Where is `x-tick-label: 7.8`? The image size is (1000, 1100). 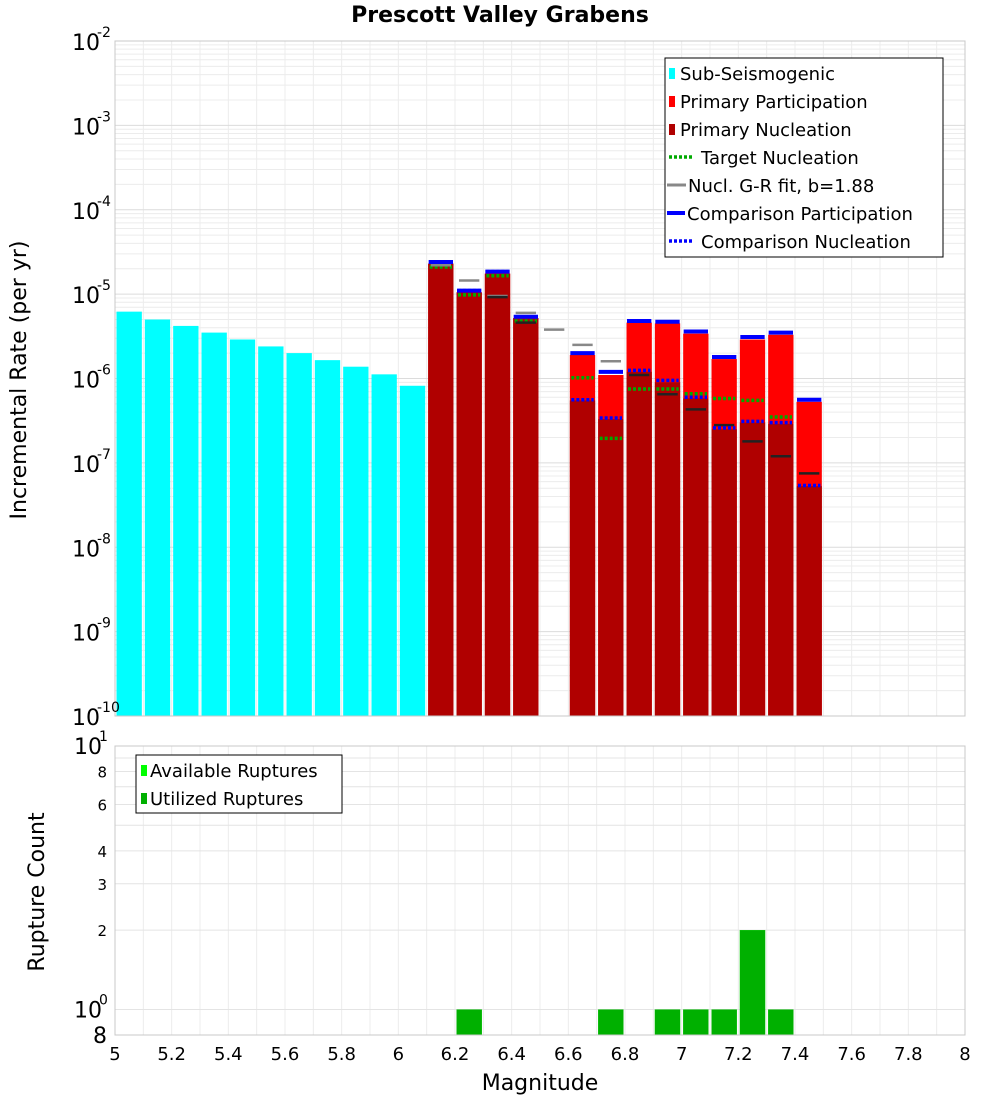 x-tick-label: 7.8 is located at coordinates (908, 1054).